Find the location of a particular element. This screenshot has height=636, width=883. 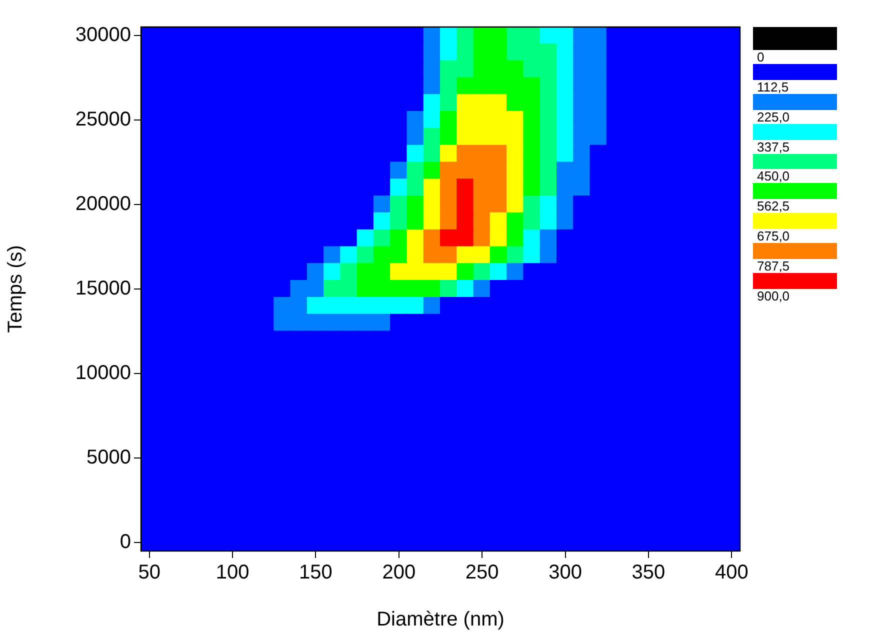

y-tick-label: 20000 is located at coordinates (103, 204).